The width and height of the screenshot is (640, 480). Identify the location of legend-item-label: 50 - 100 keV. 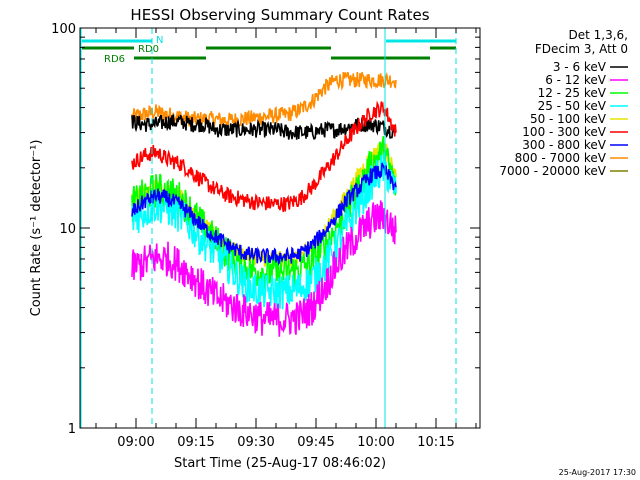
(568, 119).